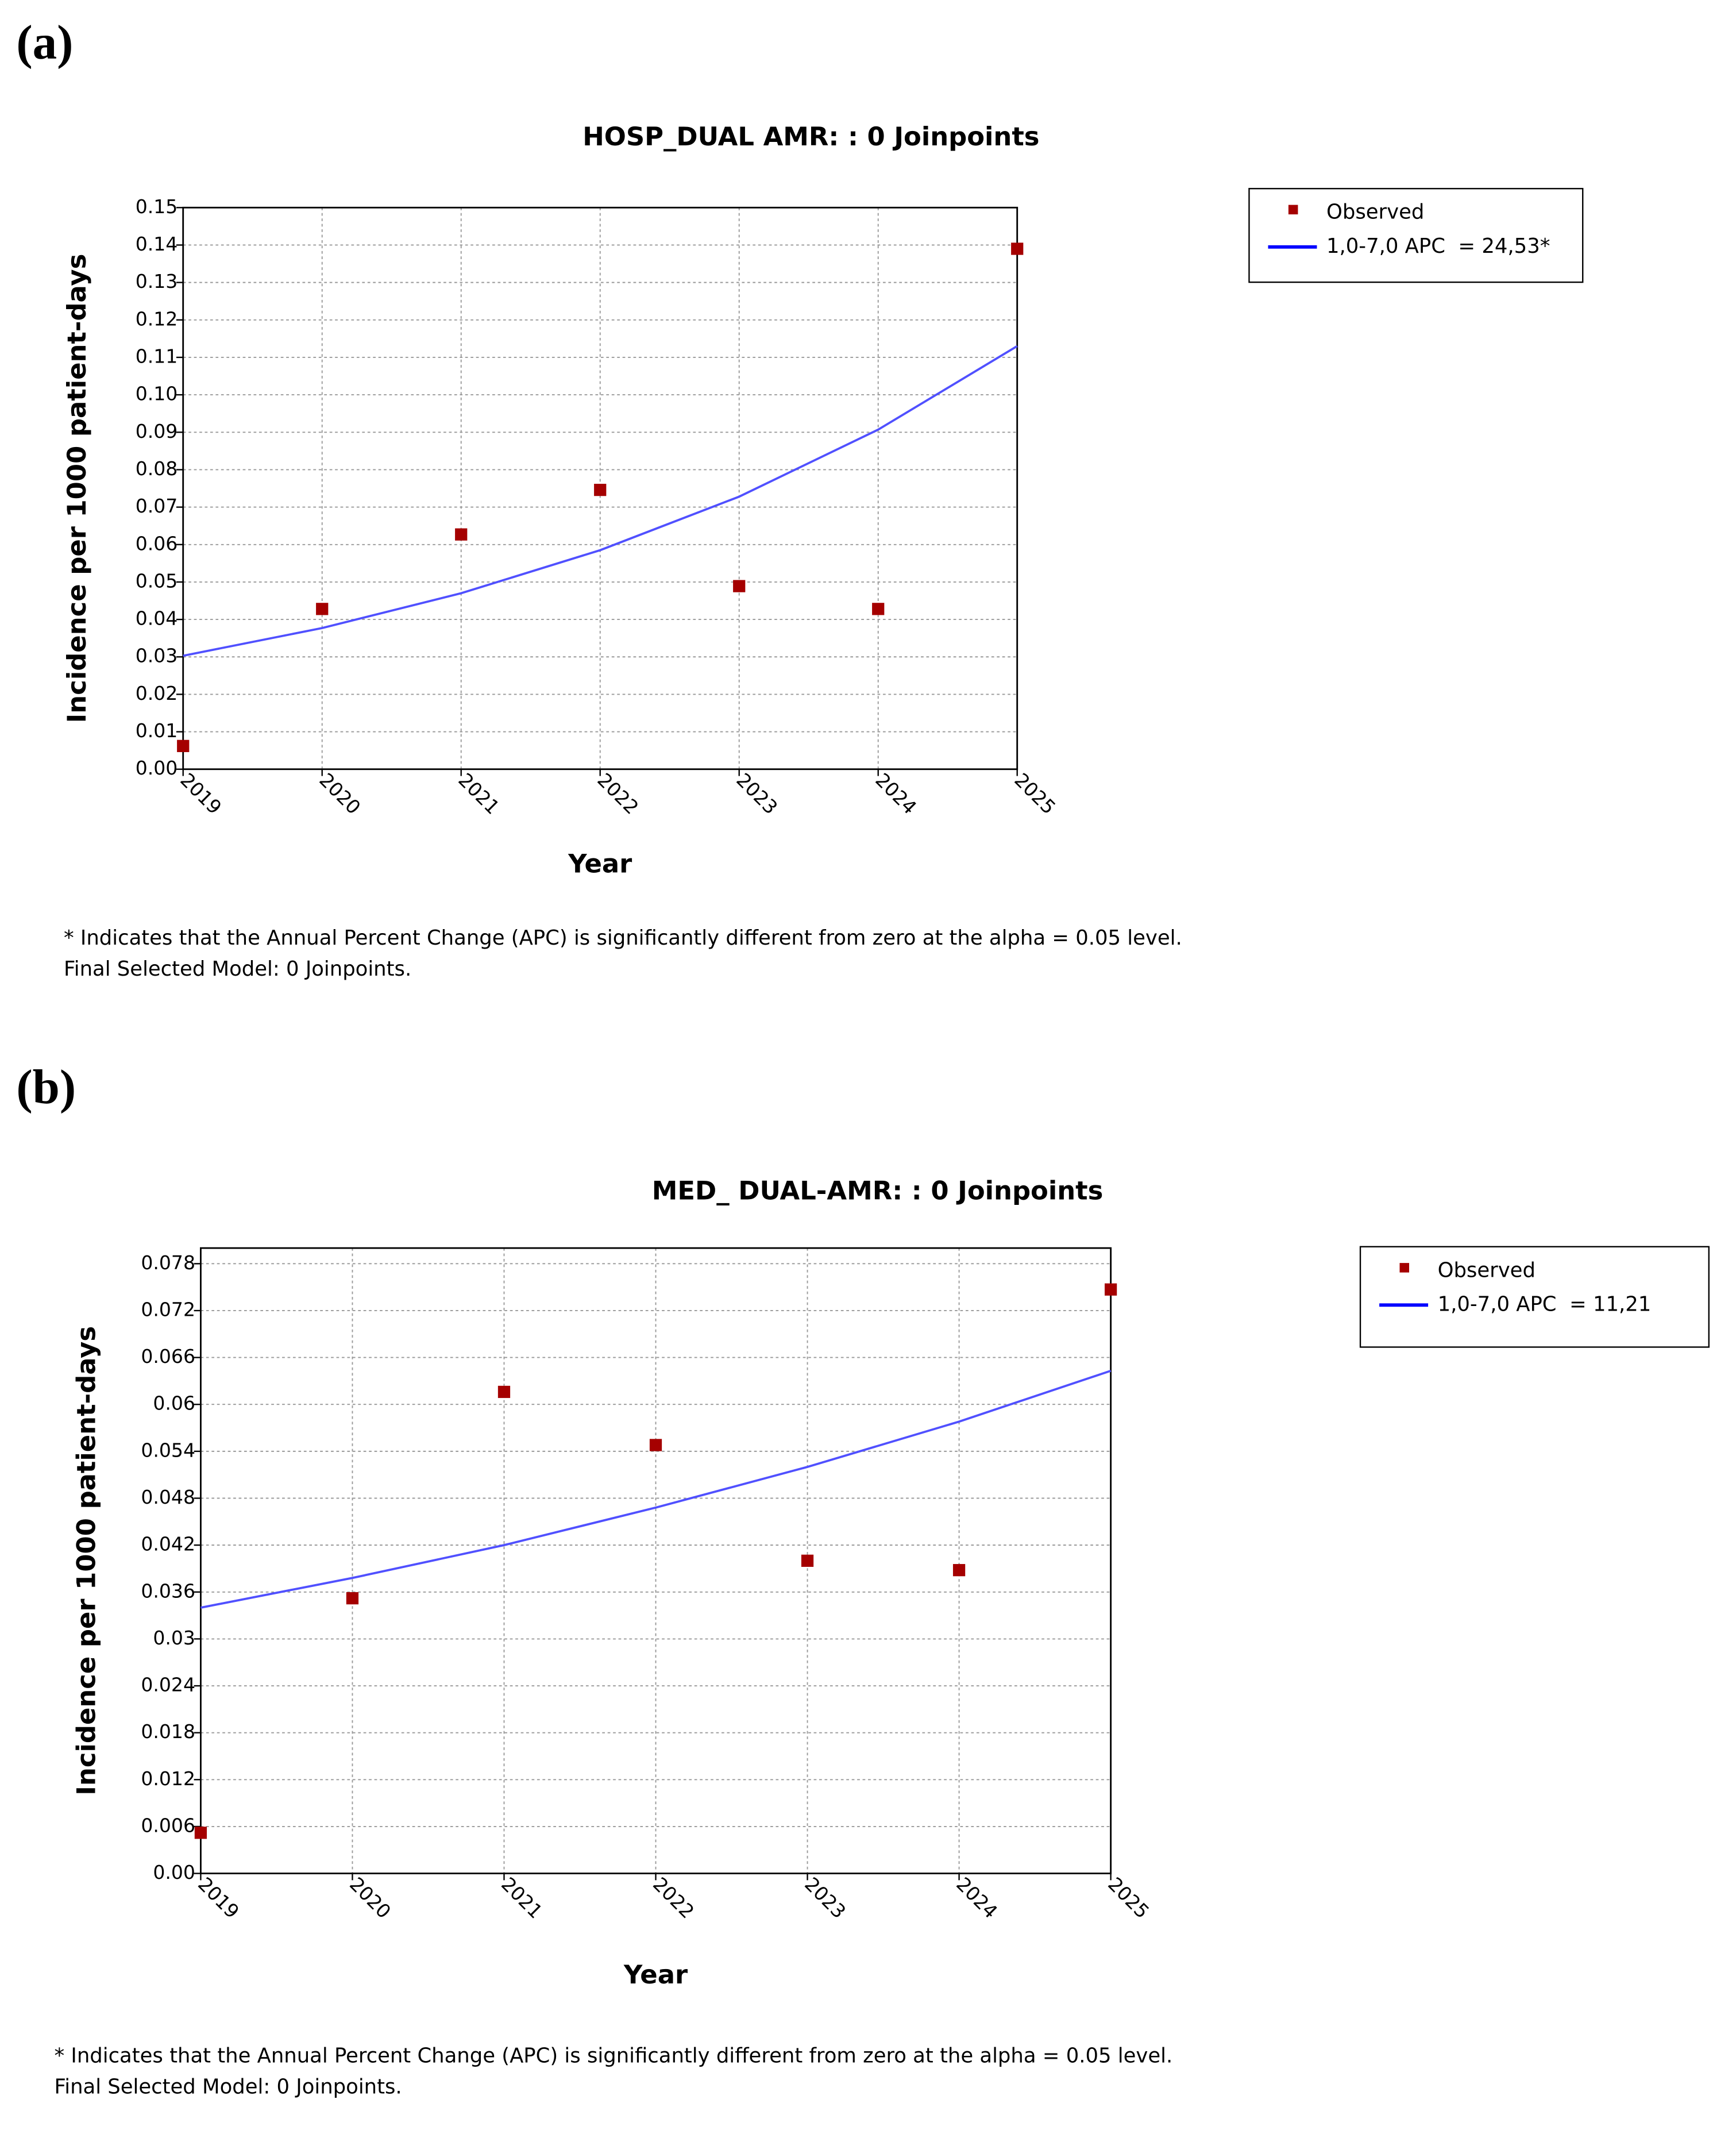 The image size is (1736, 2138). Describe the element at coordinates (157, 394) in the screenshot. I see `y-tick-label: 0.10` at that location.